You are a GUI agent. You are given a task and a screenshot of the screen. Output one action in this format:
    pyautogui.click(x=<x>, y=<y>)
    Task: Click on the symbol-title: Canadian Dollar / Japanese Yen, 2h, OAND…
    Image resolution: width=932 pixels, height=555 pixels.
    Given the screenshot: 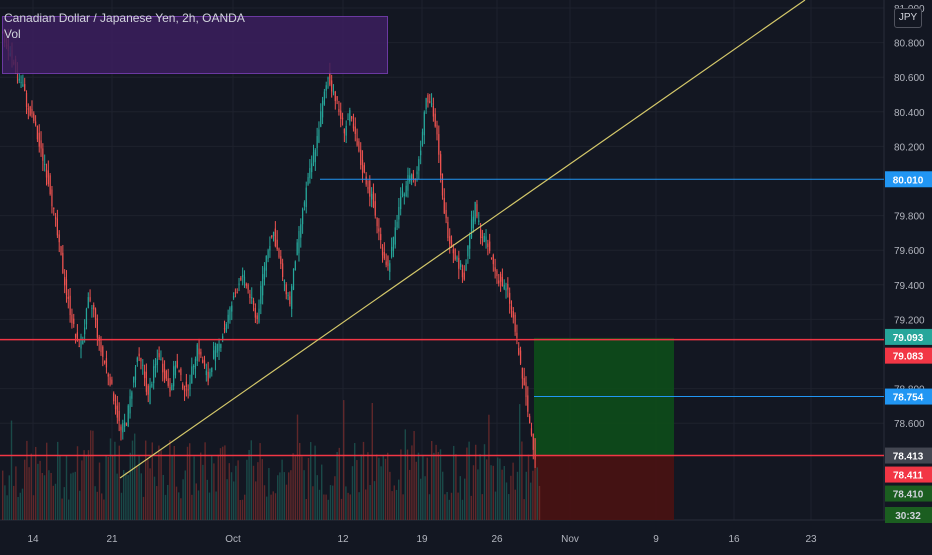 What is the action you would take?
    pyautogui.click(x=124, y=18)
    